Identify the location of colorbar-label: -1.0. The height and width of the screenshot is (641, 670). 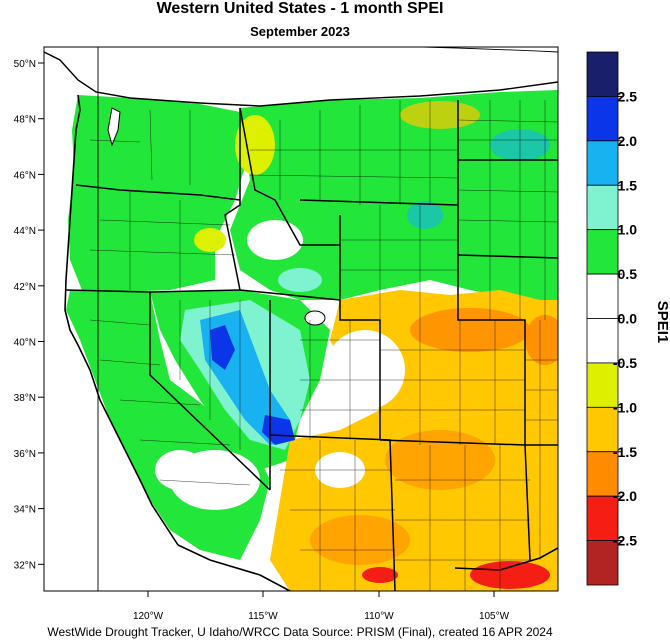
(625, 407).